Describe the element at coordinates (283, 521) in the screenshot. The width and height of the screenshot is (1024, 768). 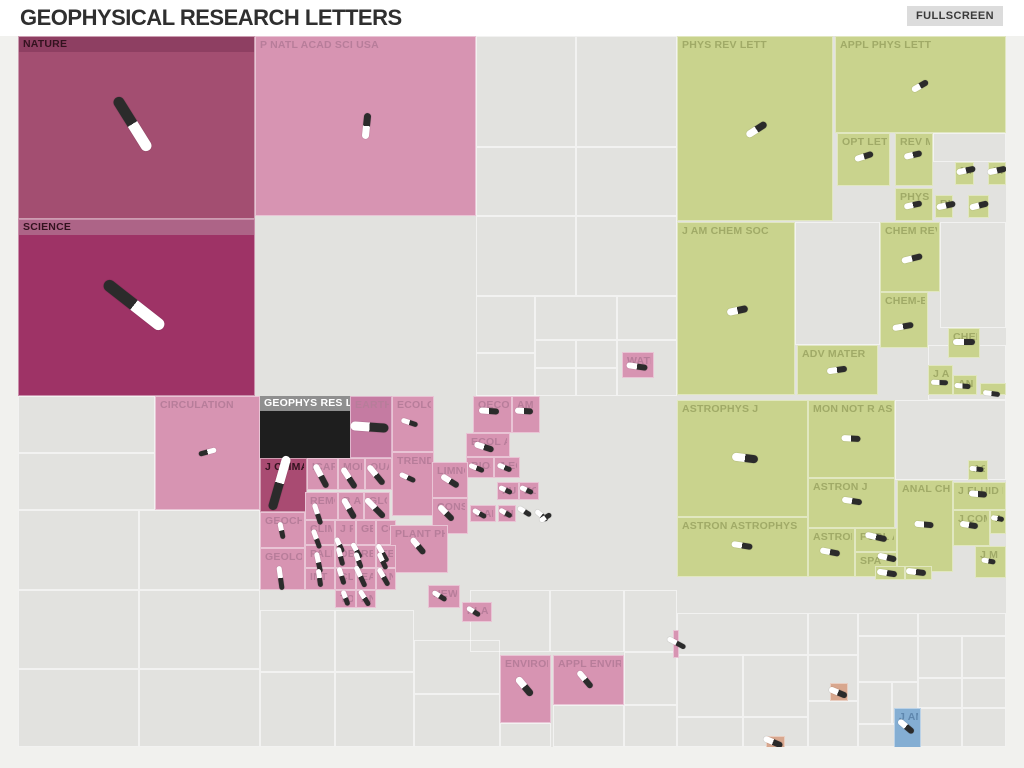
I see `journal-label: GEOCHI` at that location.